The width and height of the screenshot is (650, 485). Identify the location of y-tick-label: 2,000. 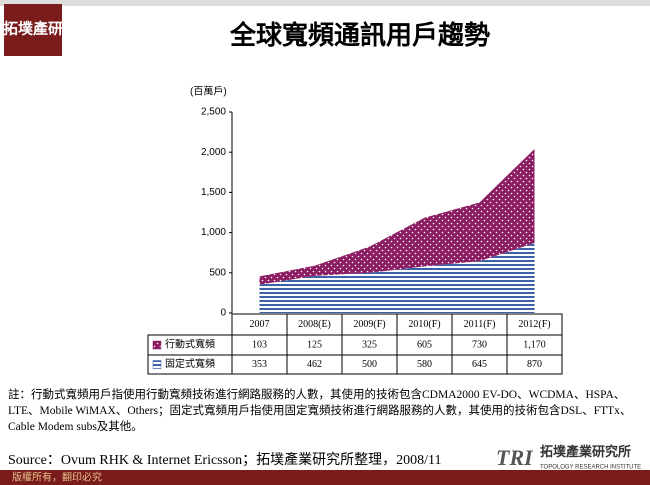
(213, 152).